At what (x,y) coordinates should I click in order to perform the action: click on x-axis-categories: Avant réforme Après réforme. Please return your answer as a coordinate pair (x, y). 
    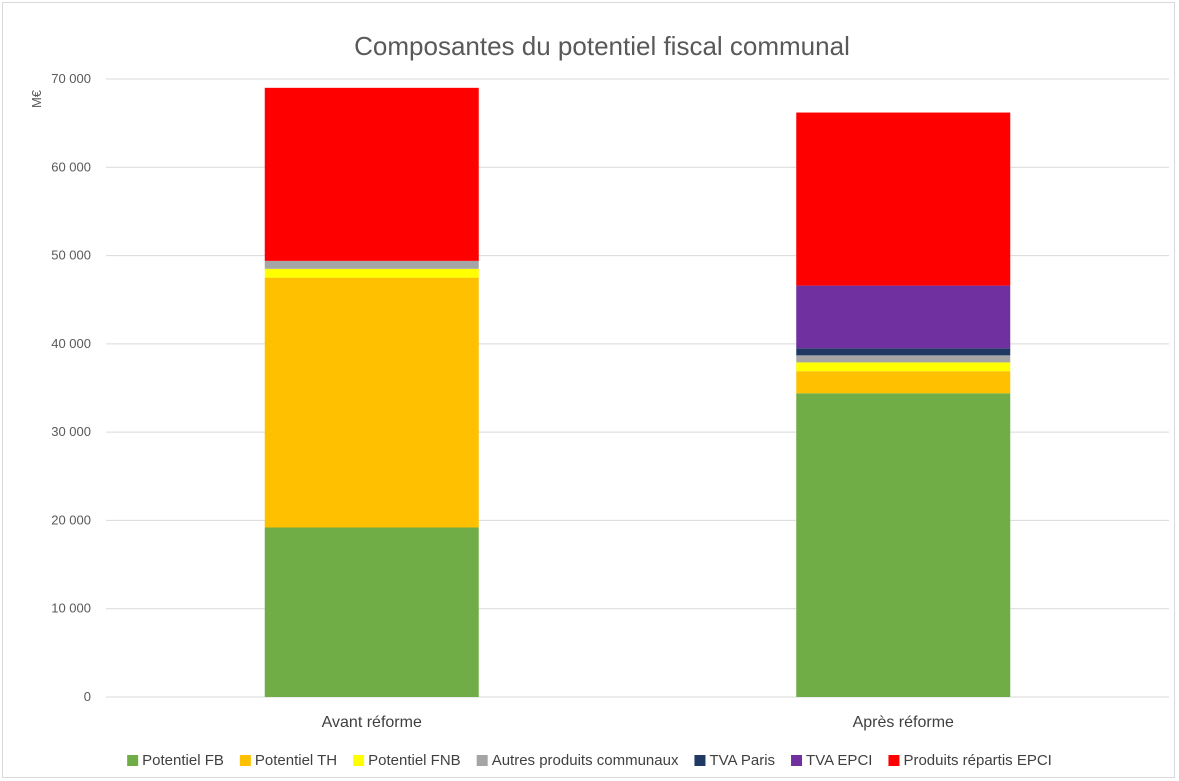
    Looking at the image, I should click on (638, 722).